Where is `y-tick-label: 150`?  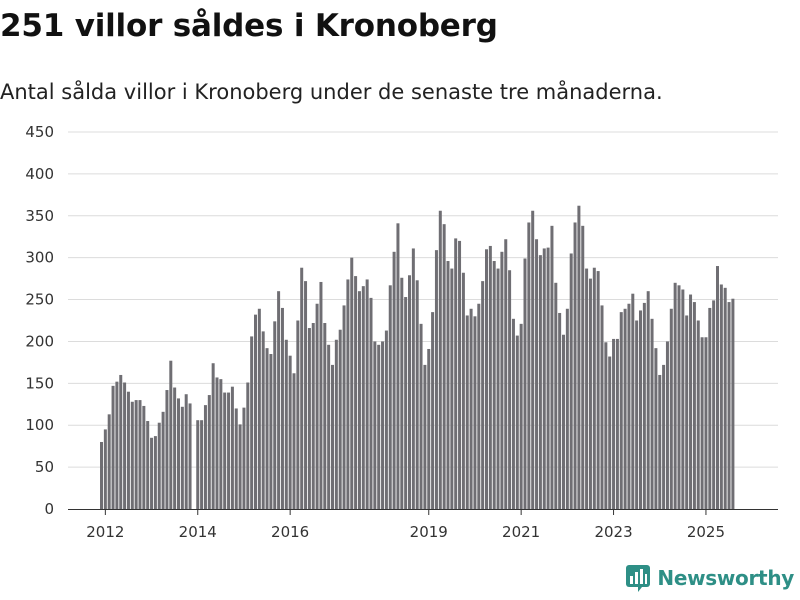
y-tick-label: 150 is located at coordinates (39, 383).